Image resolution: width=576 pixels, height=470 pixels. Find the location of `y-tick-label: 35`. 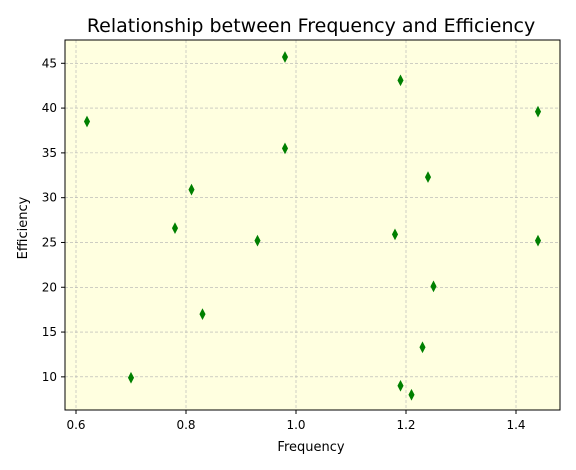

y-tick-label: 35 is located at coordinates (49, 153).